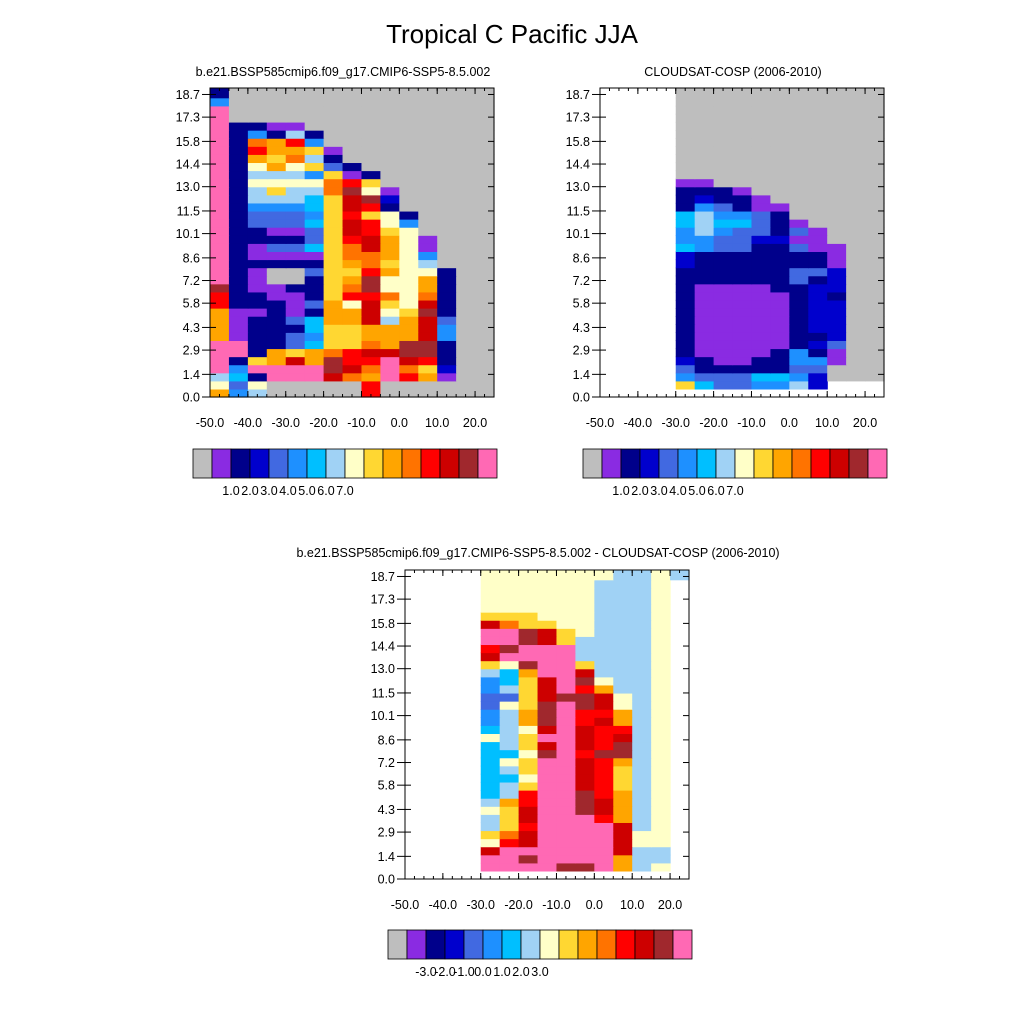  What do you see at coordinates (386, 810) in the screenshot?
I see `y-tick-label: 4.3` at bounding box center [386, 810].